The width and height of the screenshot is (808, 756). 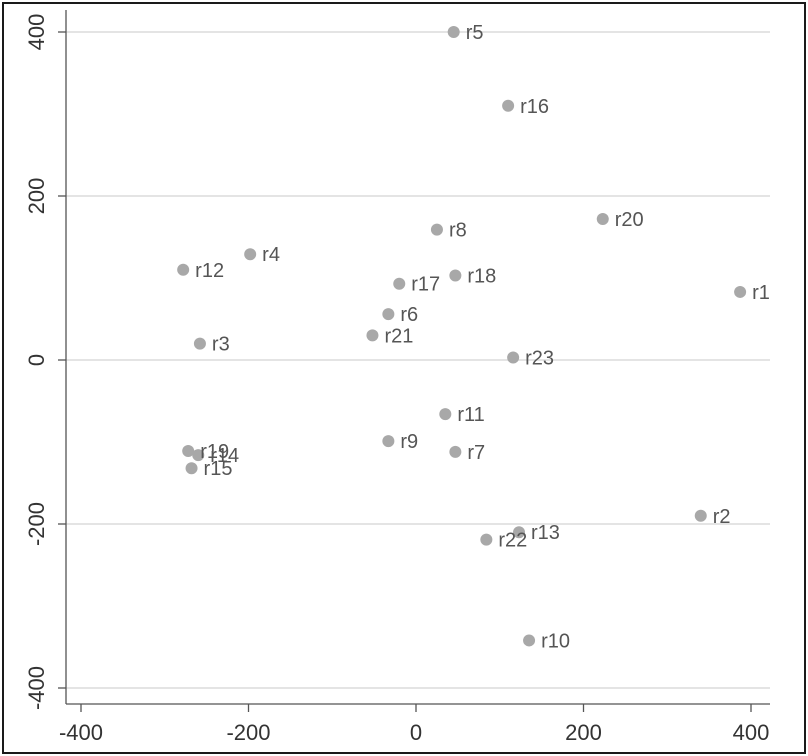 I want to click on point-label-r20: r20, so click(x=629, y=220).